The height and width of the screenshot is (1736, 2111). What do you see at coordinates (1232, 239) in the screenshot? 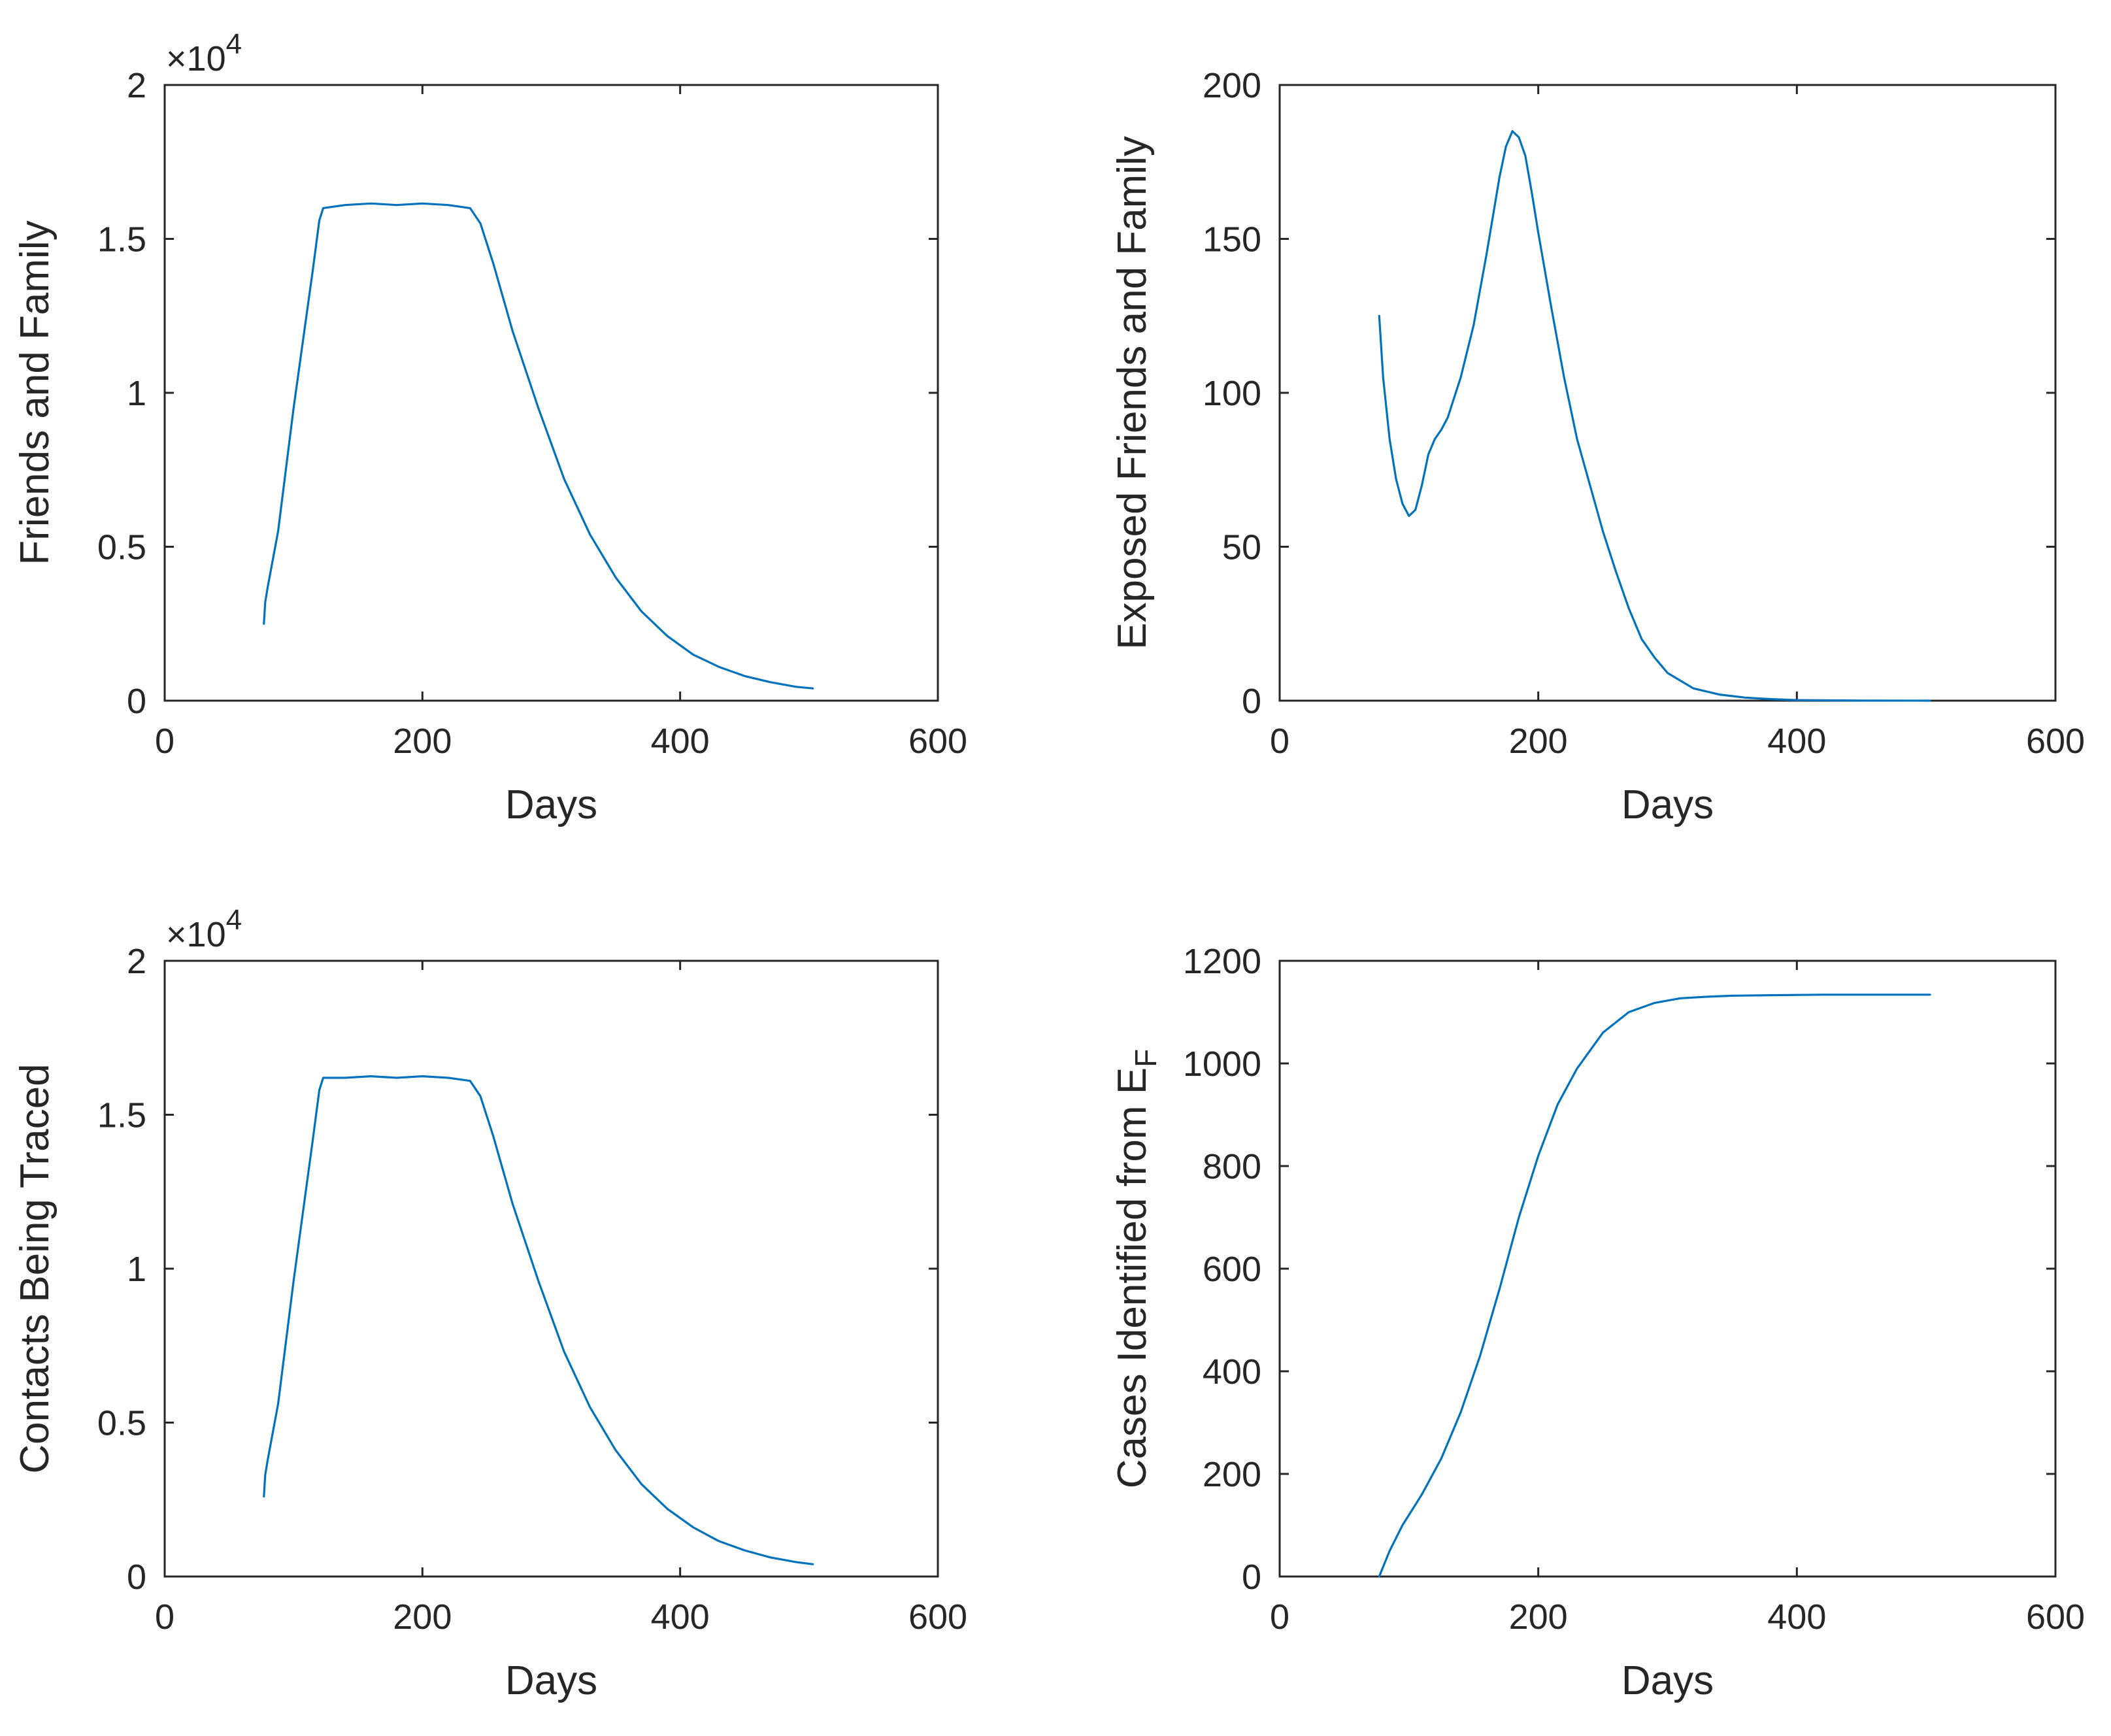
I see `y-tick-label: 150` at bounding box center [1232, 239].